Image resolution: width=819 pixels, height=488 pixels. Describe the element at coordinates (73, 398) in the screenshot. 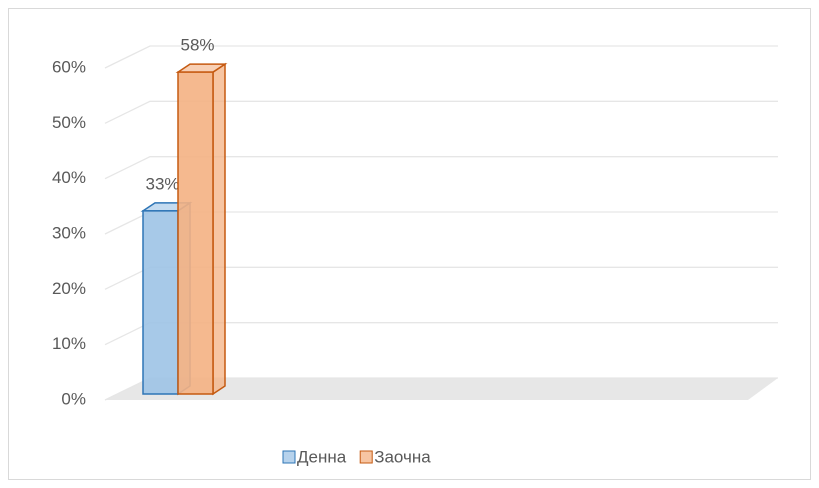

I see `y-tick-label: 0%` at that location.